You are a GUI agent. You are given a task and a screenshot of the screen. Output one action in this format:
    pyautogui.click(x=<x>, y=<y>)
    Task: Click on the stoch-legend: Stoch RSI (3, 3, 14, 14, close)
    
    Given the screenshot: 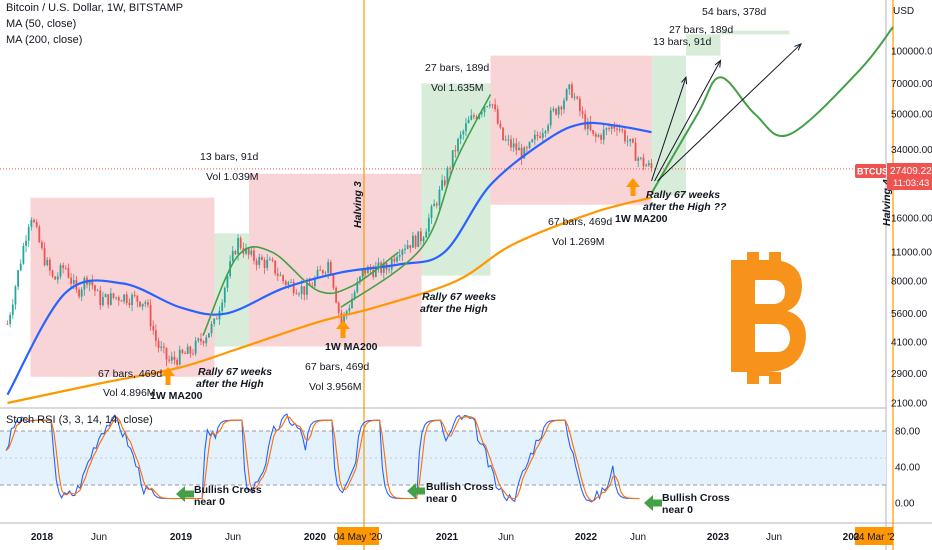 What is the action you would take?
    pyautogui.click(x=79, y=420)
    